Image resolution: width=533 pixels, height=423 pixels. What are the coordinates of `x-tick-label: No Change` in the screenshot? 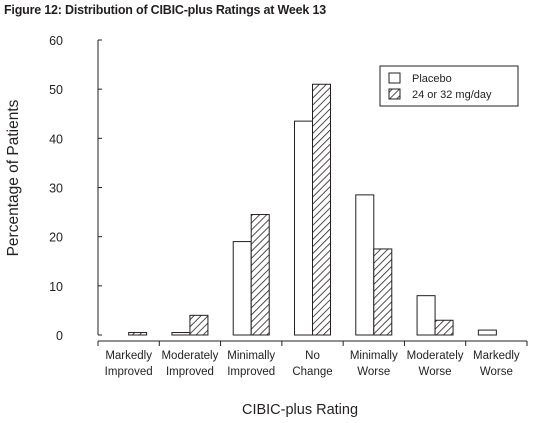 It's located at (312, 364).